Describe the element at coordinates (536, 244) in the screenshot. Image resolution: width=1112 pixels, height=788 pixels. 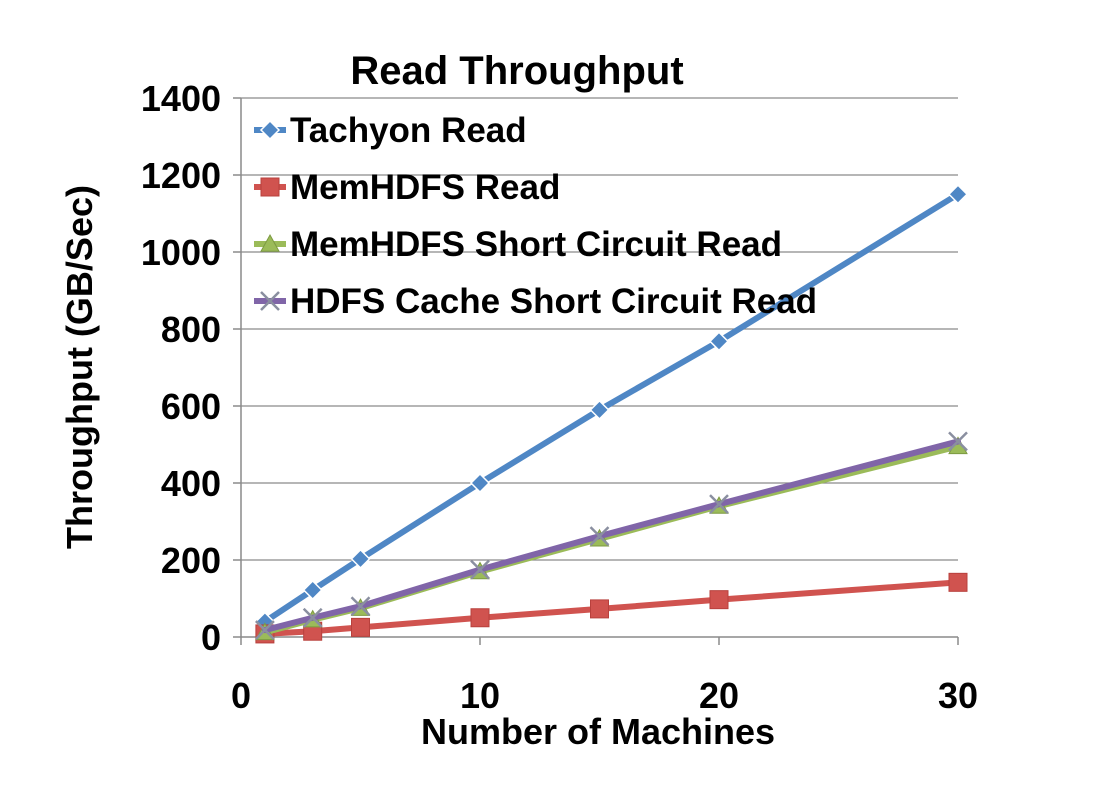
I see `legend-label: MemHDFS Short Circuit Read` at that location.